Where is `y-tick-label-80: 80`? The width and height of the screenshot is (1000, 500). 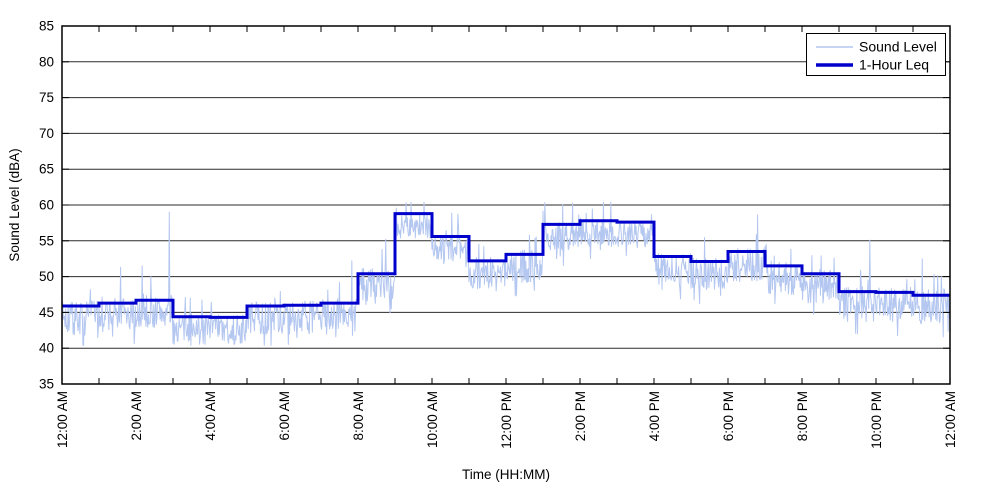 y-tick-label-80: 80 is located at coordinates (46, 61).